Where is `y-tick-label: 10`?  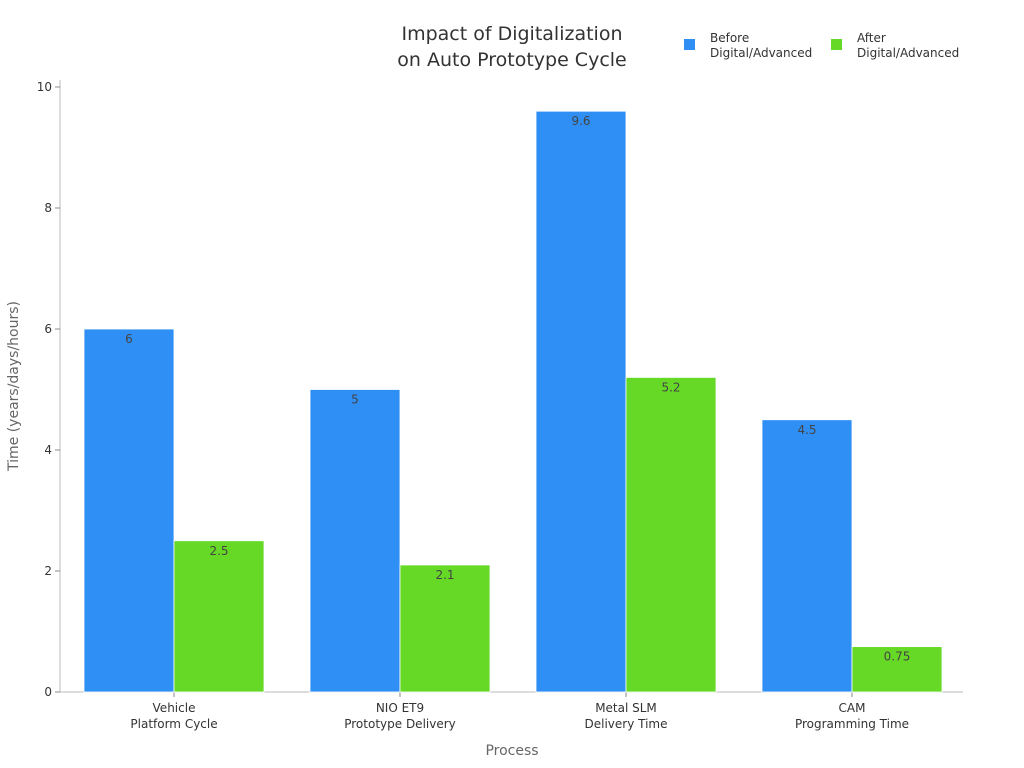
y-tick-label: 10 is located at coordinates (44, 87).